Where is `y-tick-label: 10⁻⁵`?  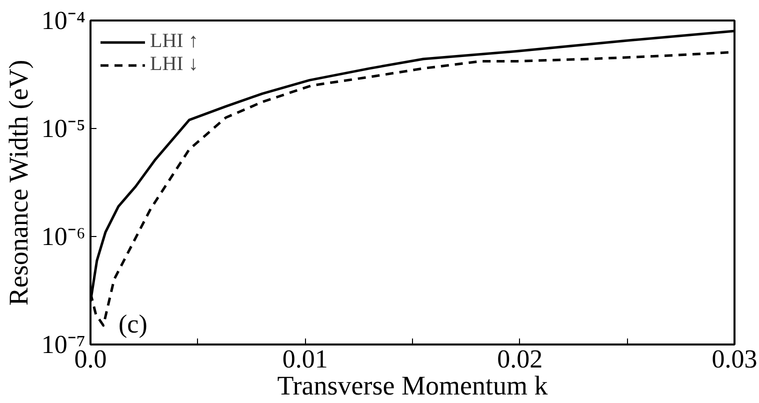 y-tick-label: 10⁻⁵ is located at coordinates (63, 128).